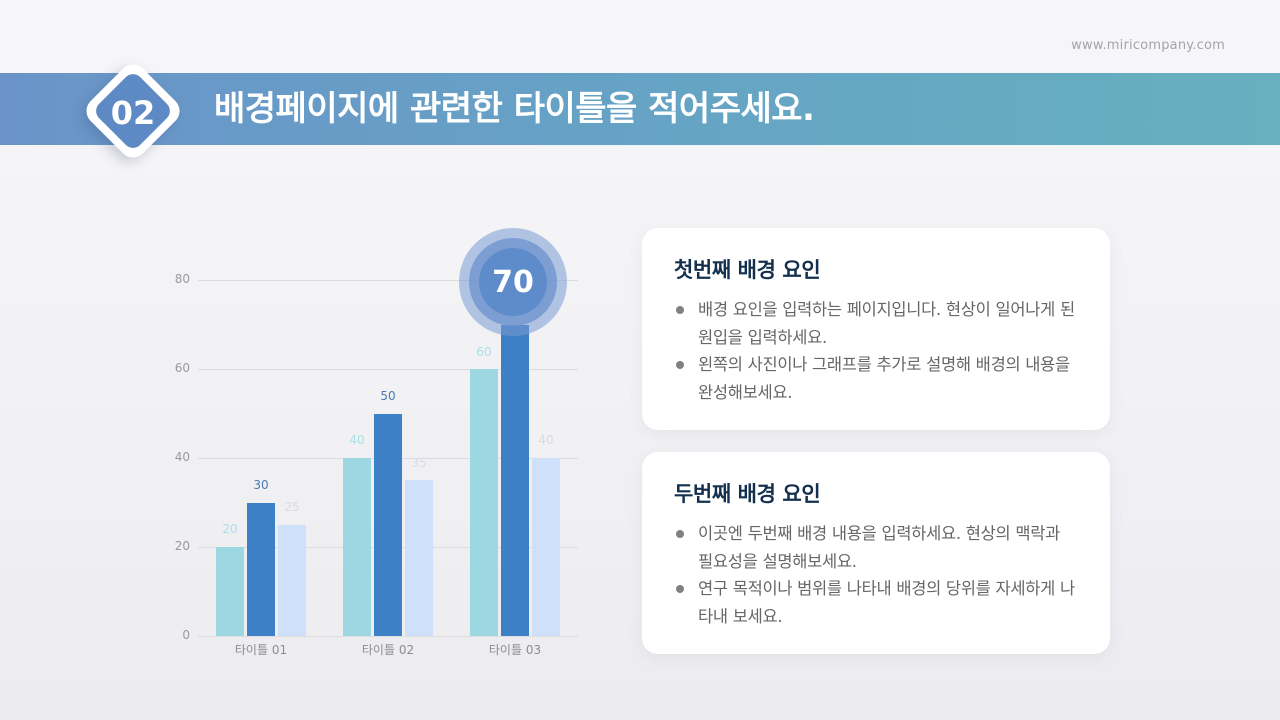 This screenshot has height=720, width=1280. What do you see at coordinates (261, 650) in the screenshot?
I see `x-label: 타이틀 01` at bounding box center [261, 650].